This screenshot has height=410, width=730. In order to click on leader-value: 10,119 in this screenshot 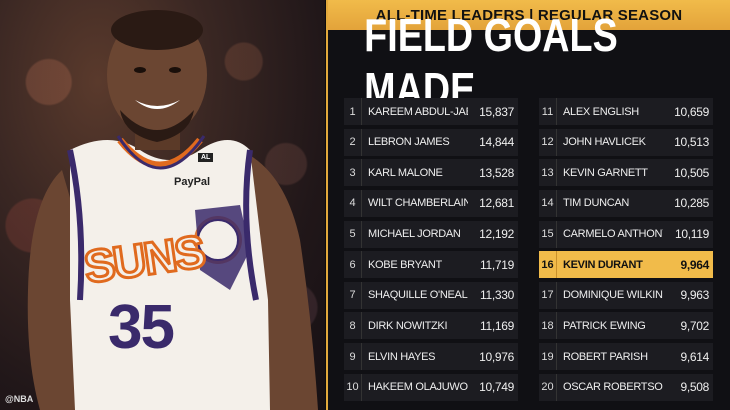, I will do `click(691, 234)`.